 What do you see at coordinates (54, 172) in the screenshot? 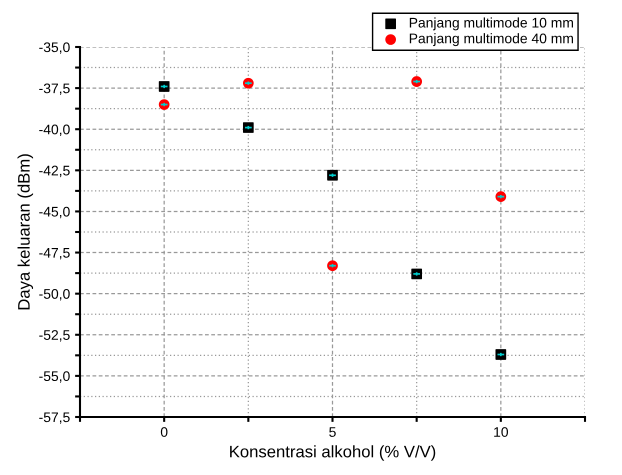
I see `y-tick-label: -42,5` at bounding box center [54, 172].